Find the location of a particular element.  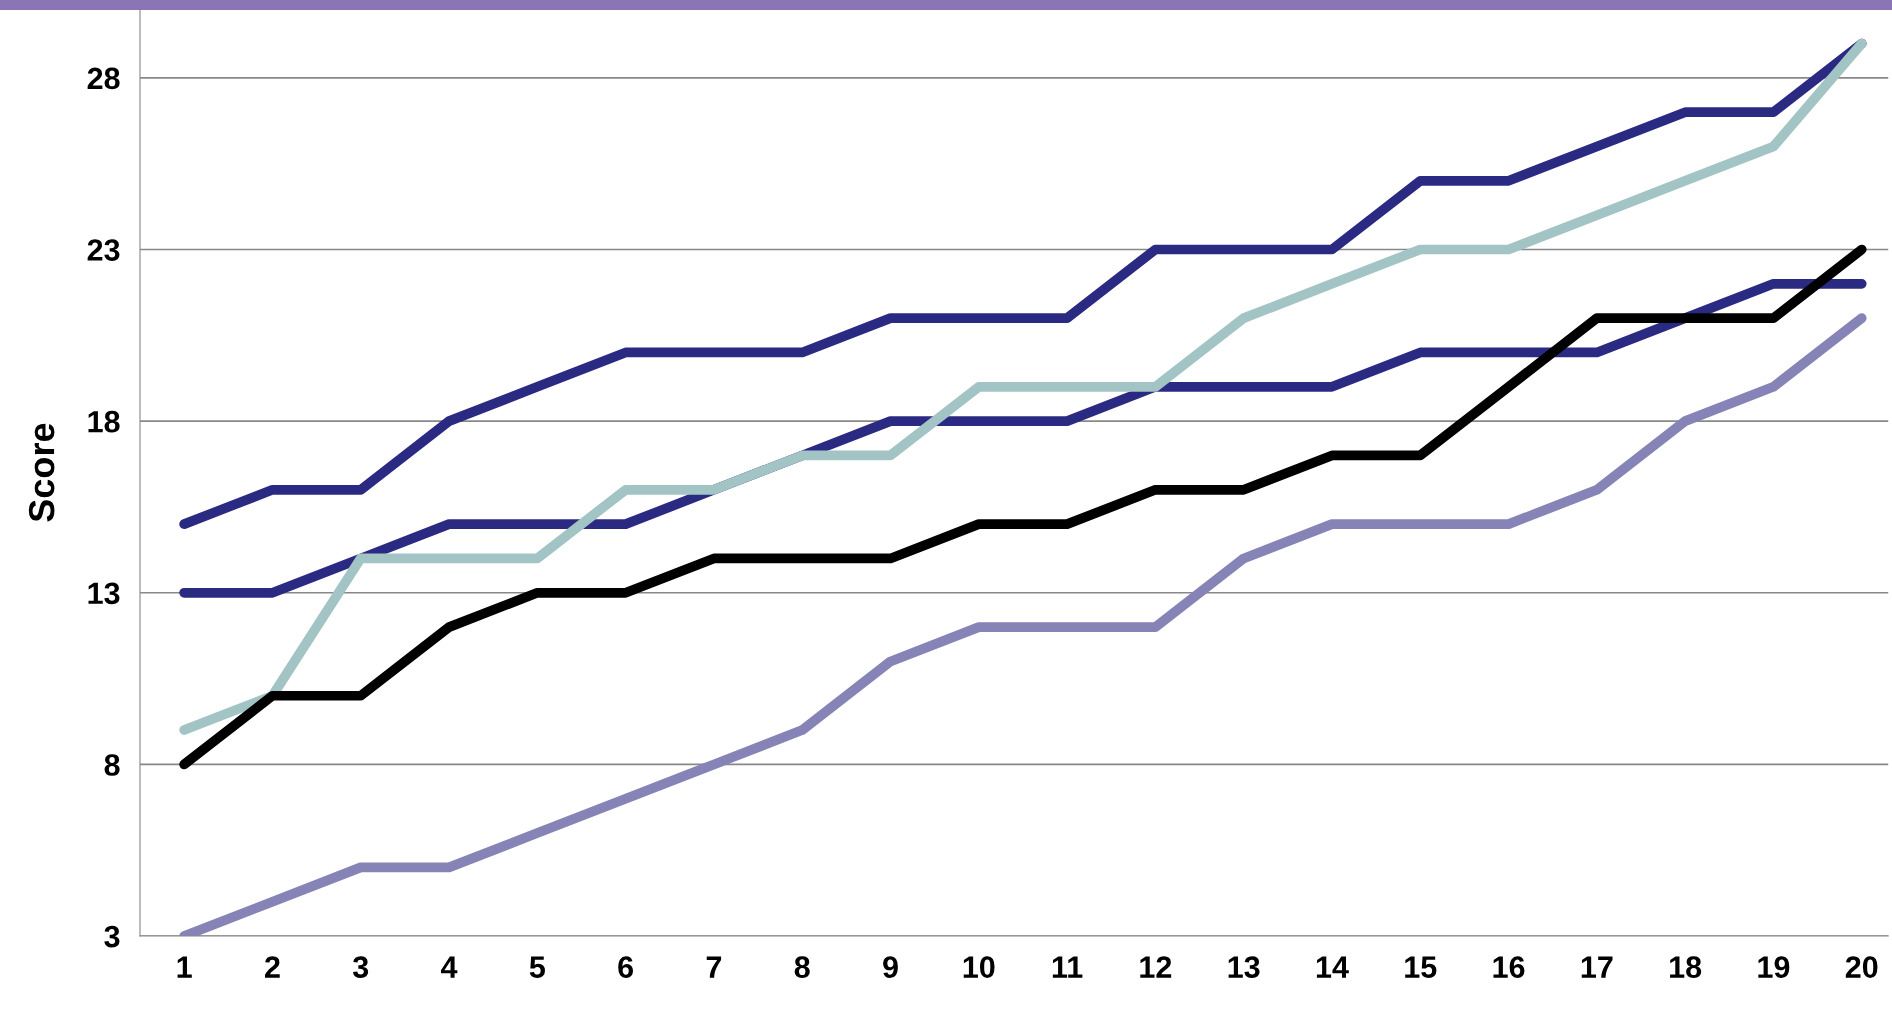

x-tick-label: 14 is located at coordinates (1332, 967).